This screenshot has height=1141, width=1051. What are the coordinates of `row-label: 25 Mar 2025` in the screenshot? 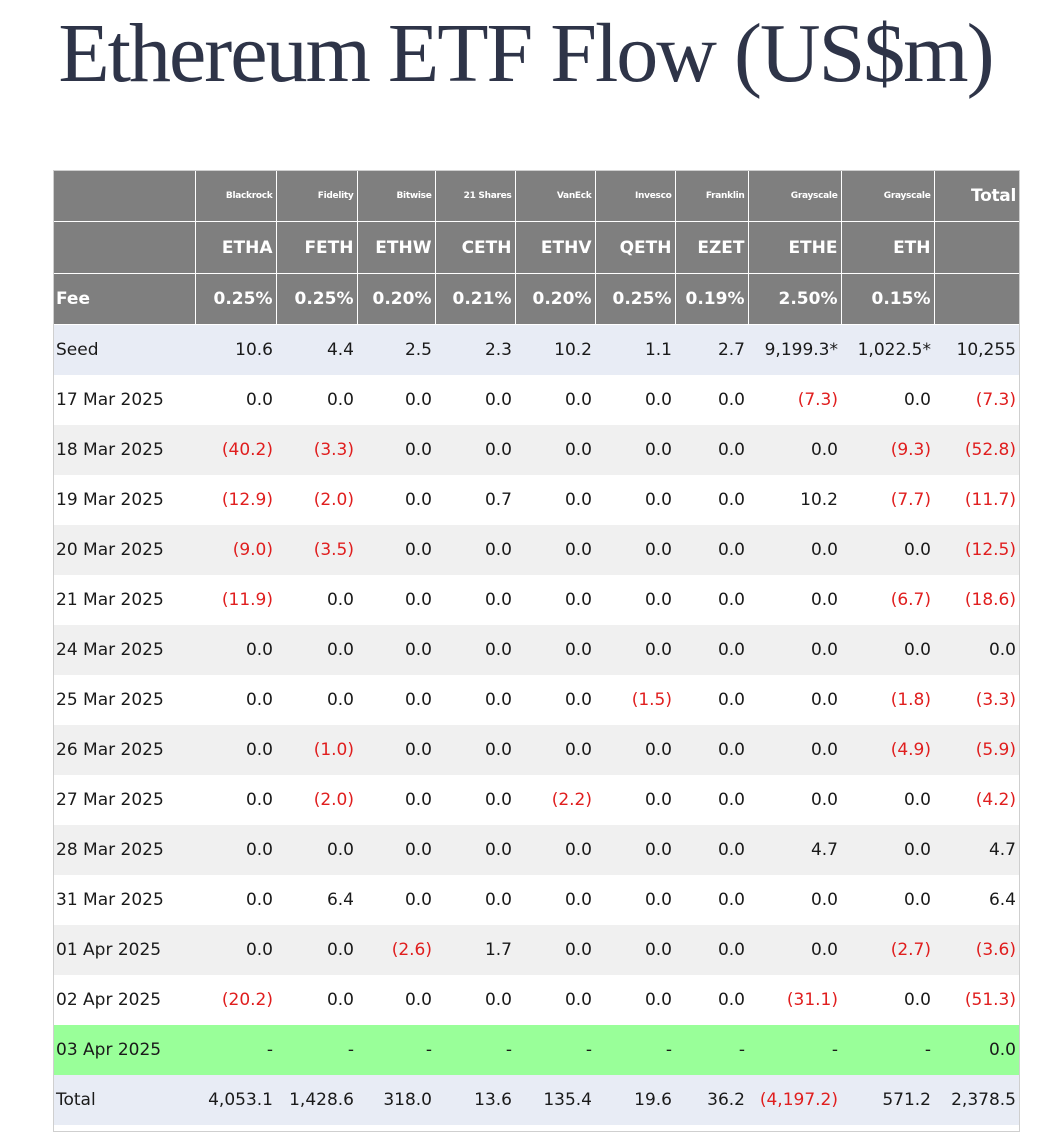 It's located at (124, 700).